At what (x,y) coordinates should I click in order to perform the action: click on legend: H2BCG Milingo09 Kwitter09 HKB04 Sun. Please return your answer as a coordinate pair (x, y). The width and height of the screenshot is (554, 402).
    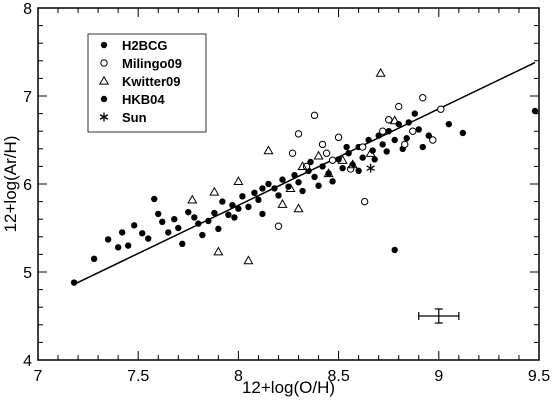
    Looking at the image, I should click on (147, 83).